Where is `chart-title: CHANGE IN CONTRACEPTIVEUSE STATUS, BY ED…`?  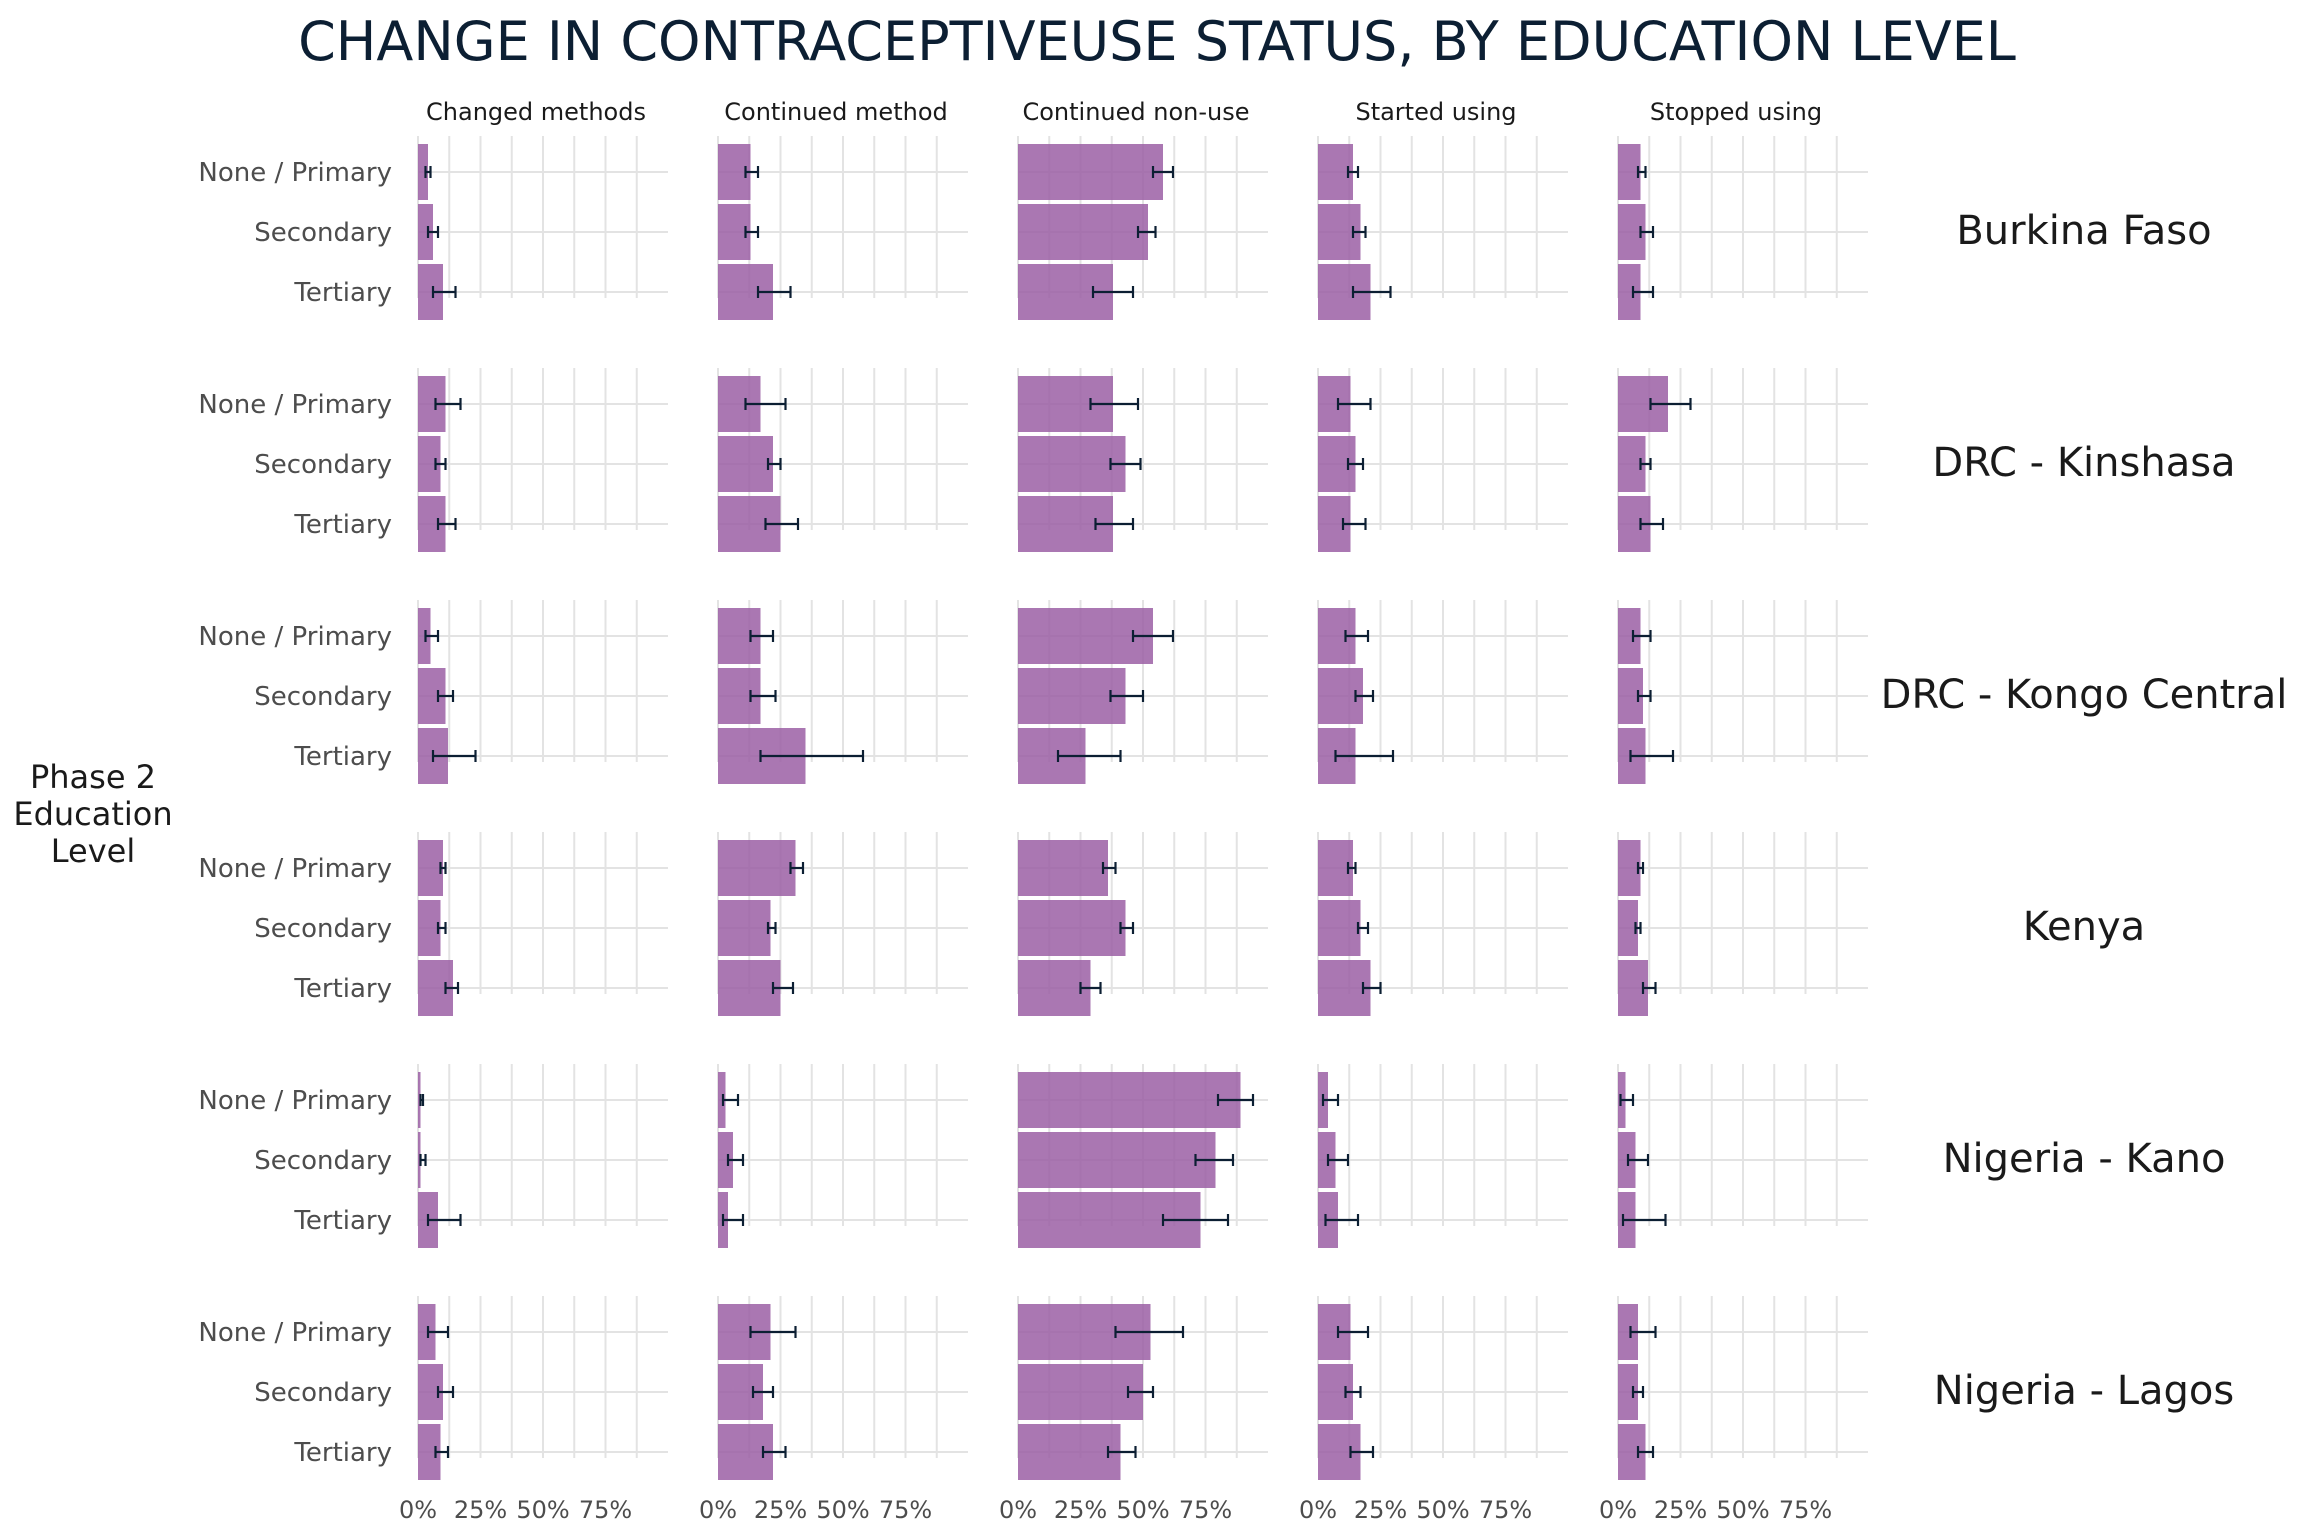 chart-title: CHANGE IN CONTRACEPTIVEUSE STATUS, BY ED… is located at coordinates (1157, 41).